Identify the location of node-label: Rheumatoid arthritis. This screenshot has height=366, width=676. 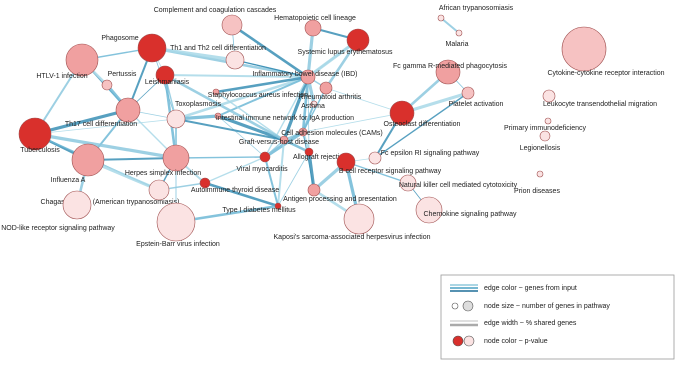
(330, 97).